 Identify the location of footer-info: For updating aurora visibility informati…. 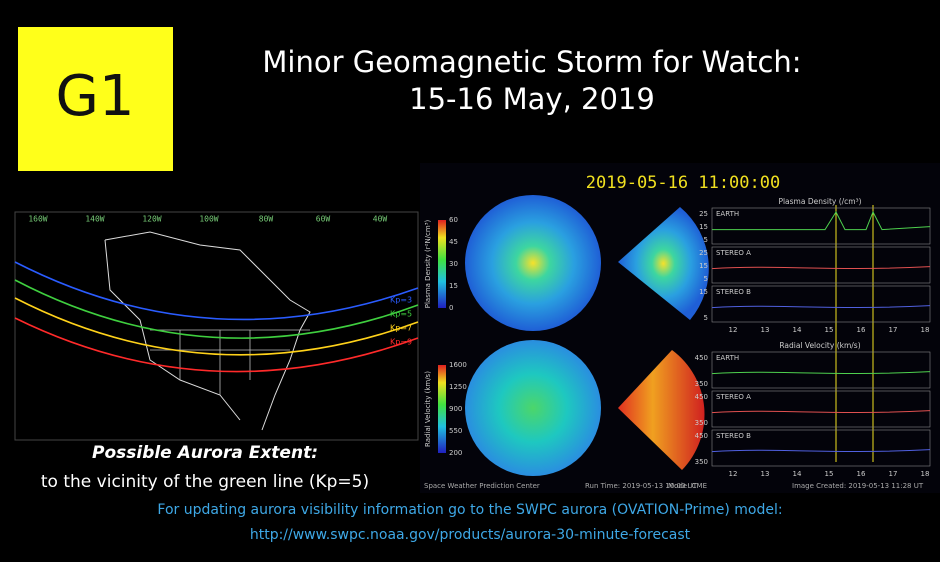
(469, 510).